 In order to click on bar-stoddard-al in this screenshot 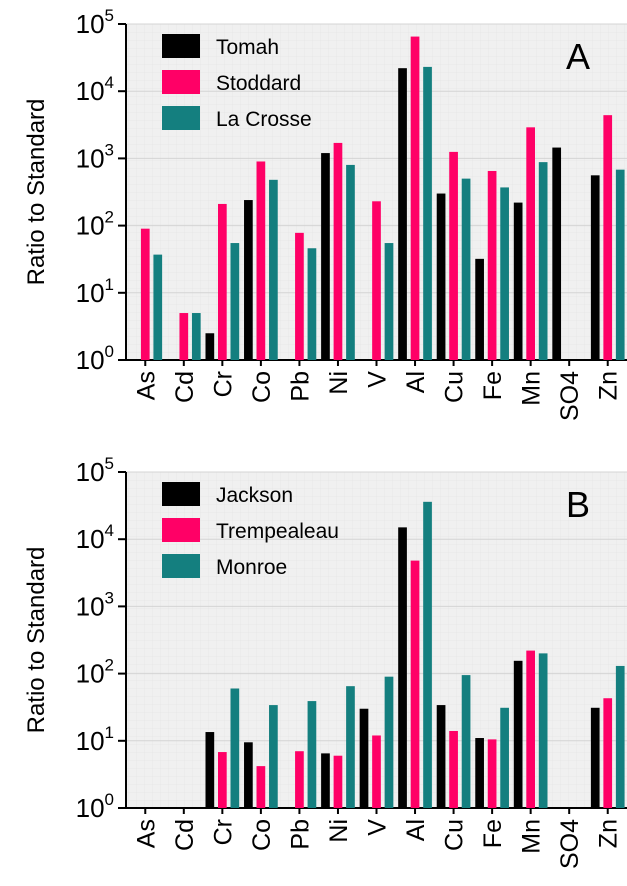, I will do `click(415, 198)`.